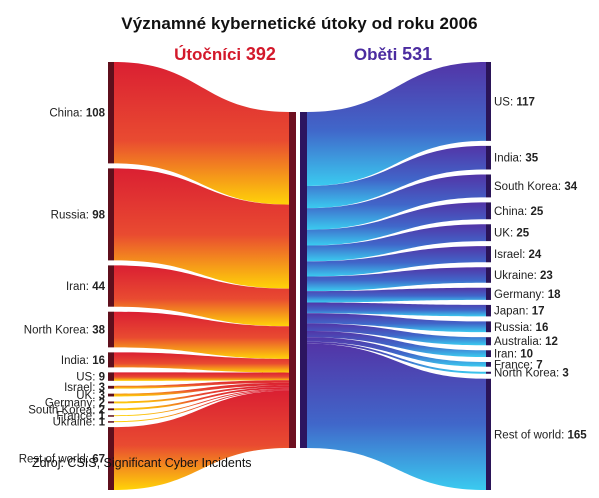 Image resolution: width=599 pixels, height=498 pixels. I want to click on flow-attacker-france, so click(201, 402).